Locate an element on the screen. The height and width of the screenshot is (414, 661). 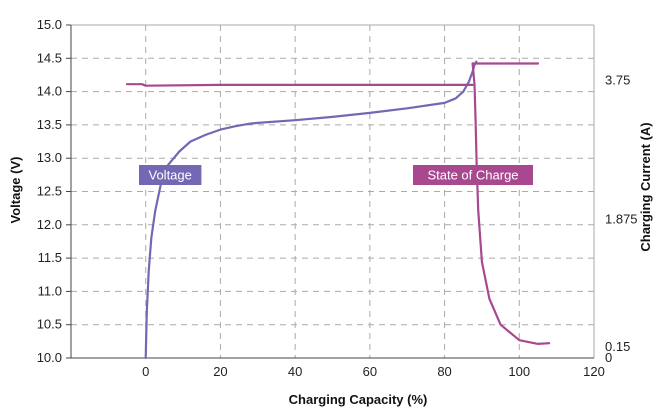
y-tick-label: 11.0 is located at coordinates (50, 290).